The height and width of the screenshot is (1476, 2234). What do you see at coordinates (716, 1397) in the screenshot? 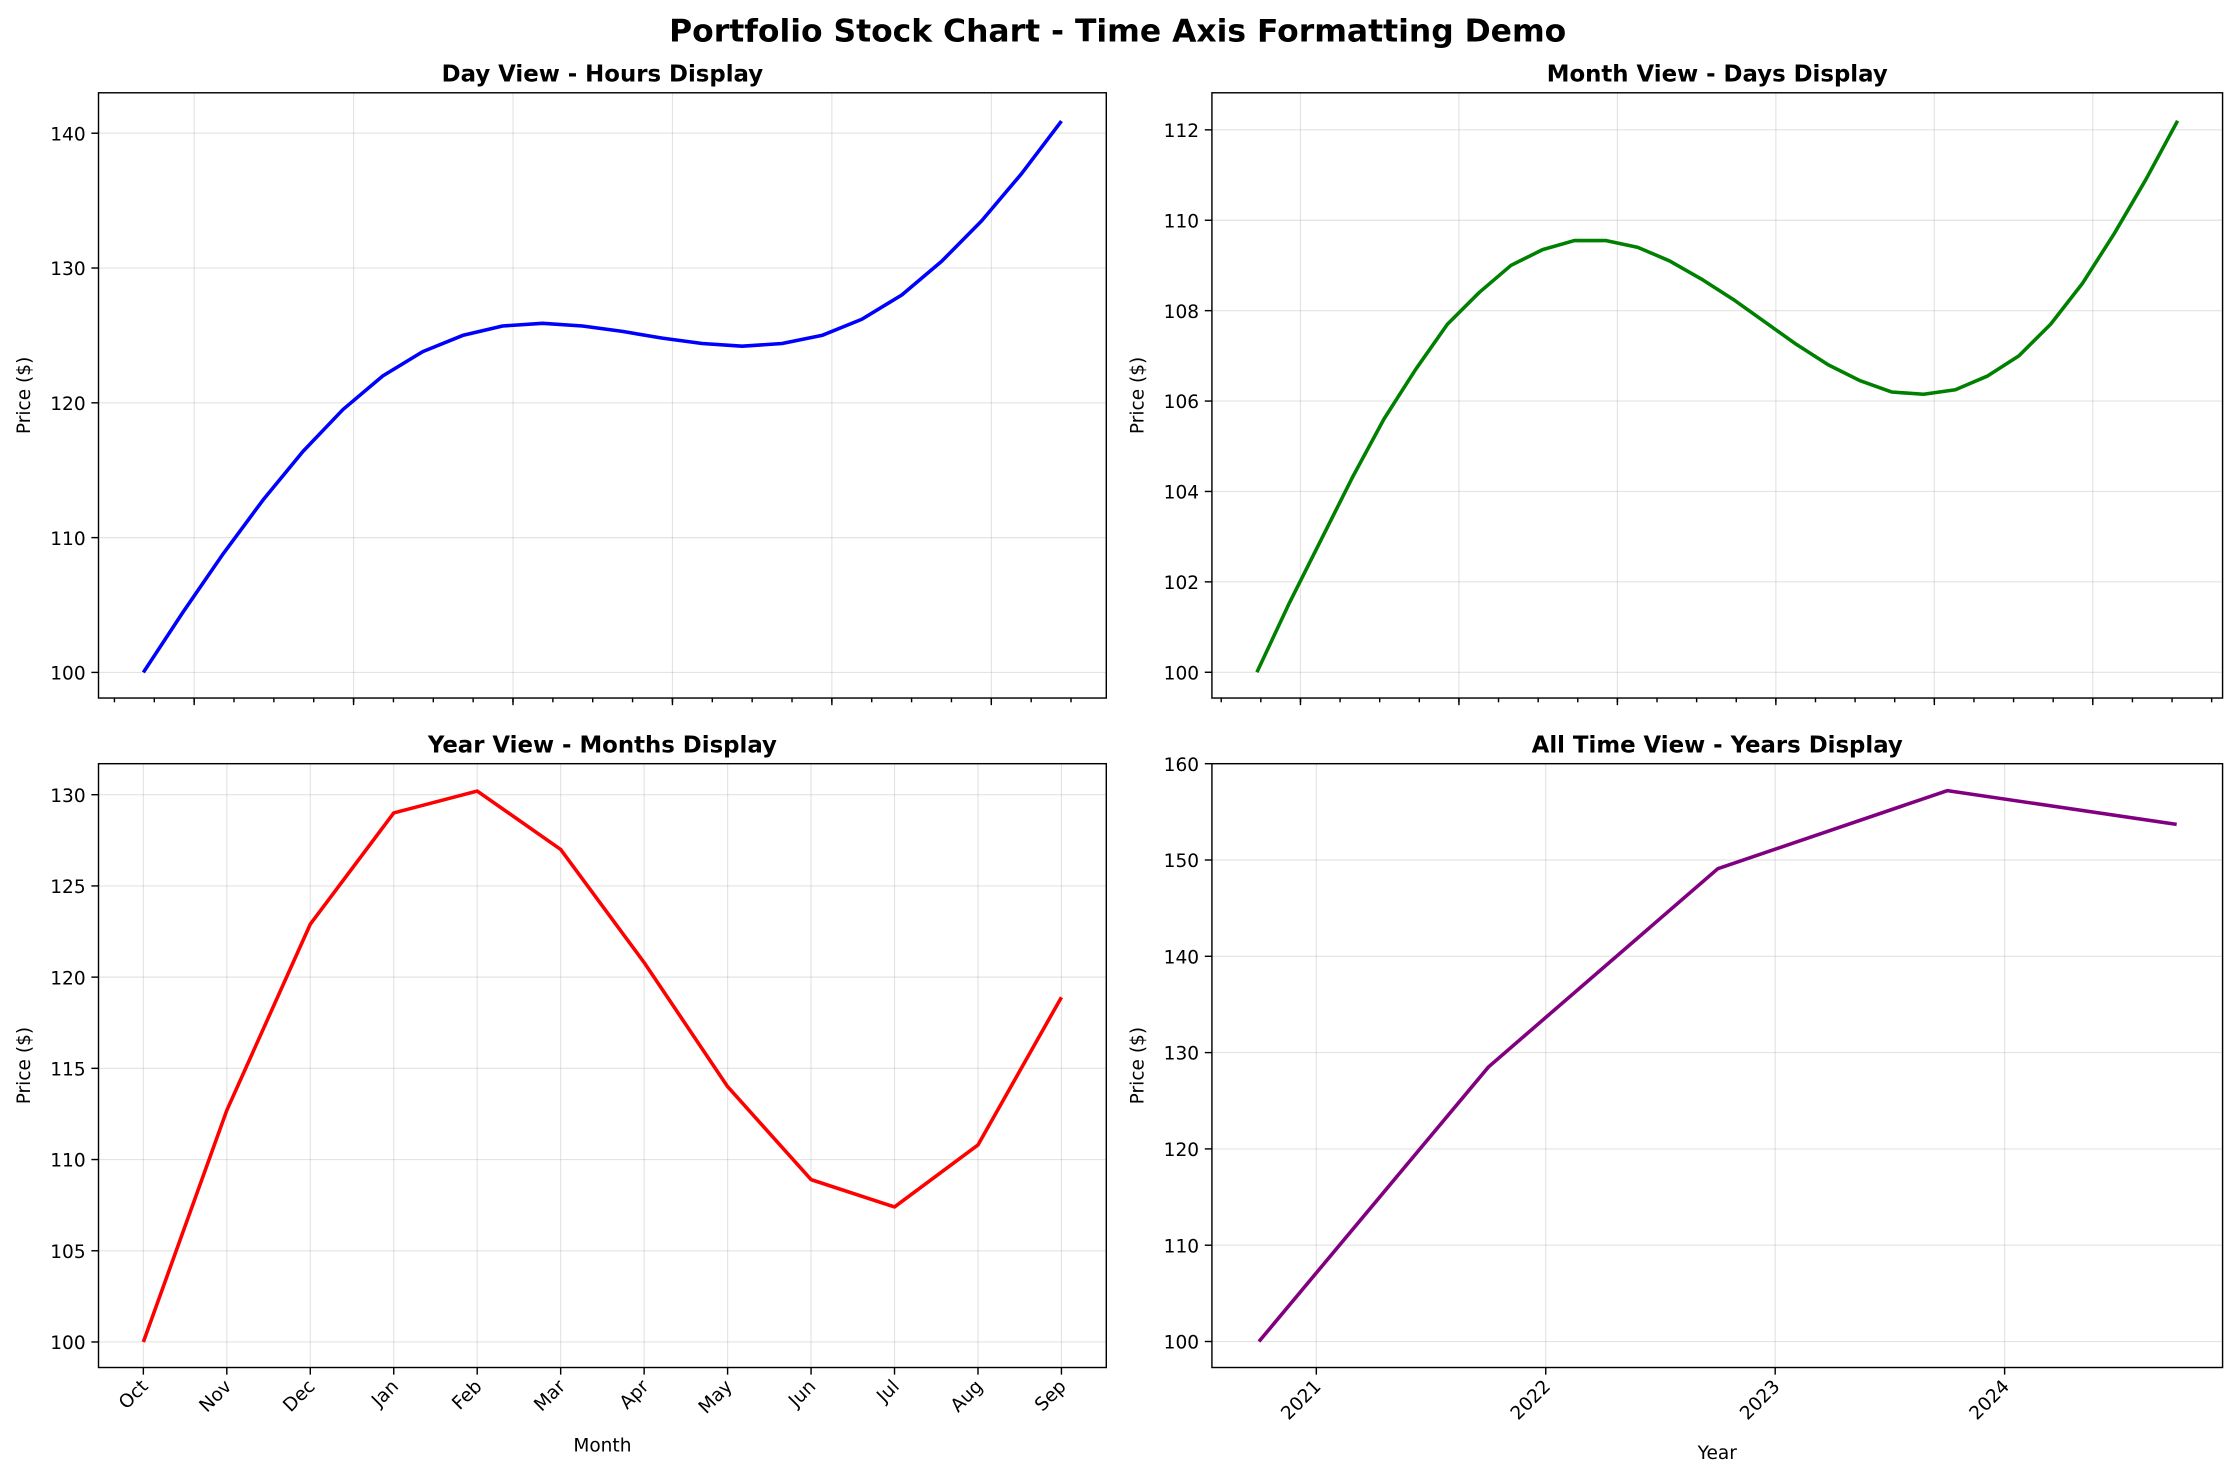
I see `x-tick-label: May` at bounding box center [716, 1397].